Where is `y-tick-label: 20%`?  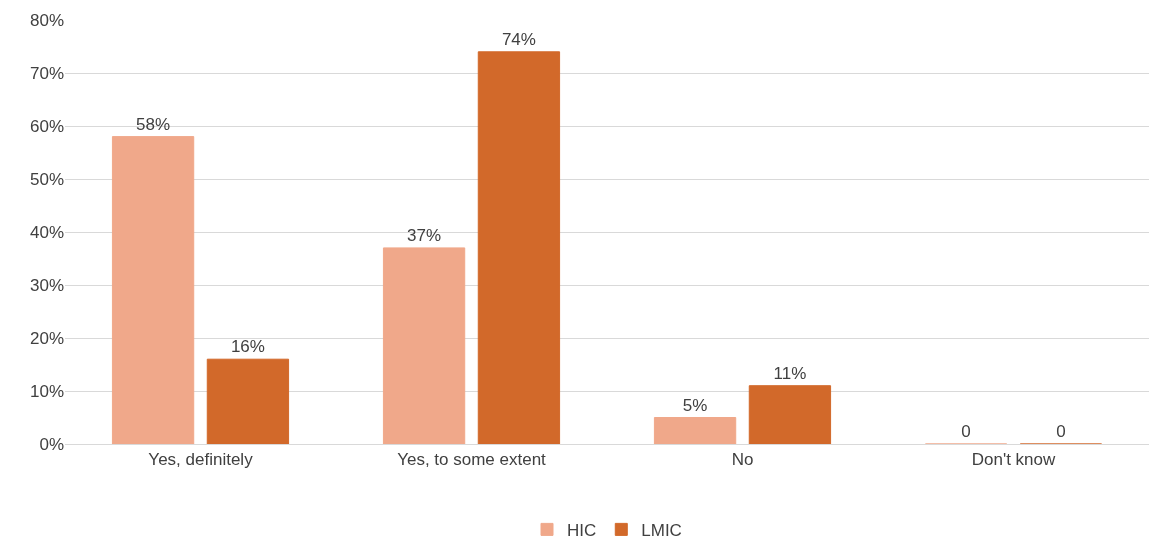
y-tick-label: 20% is located at coordinates (46, 338).